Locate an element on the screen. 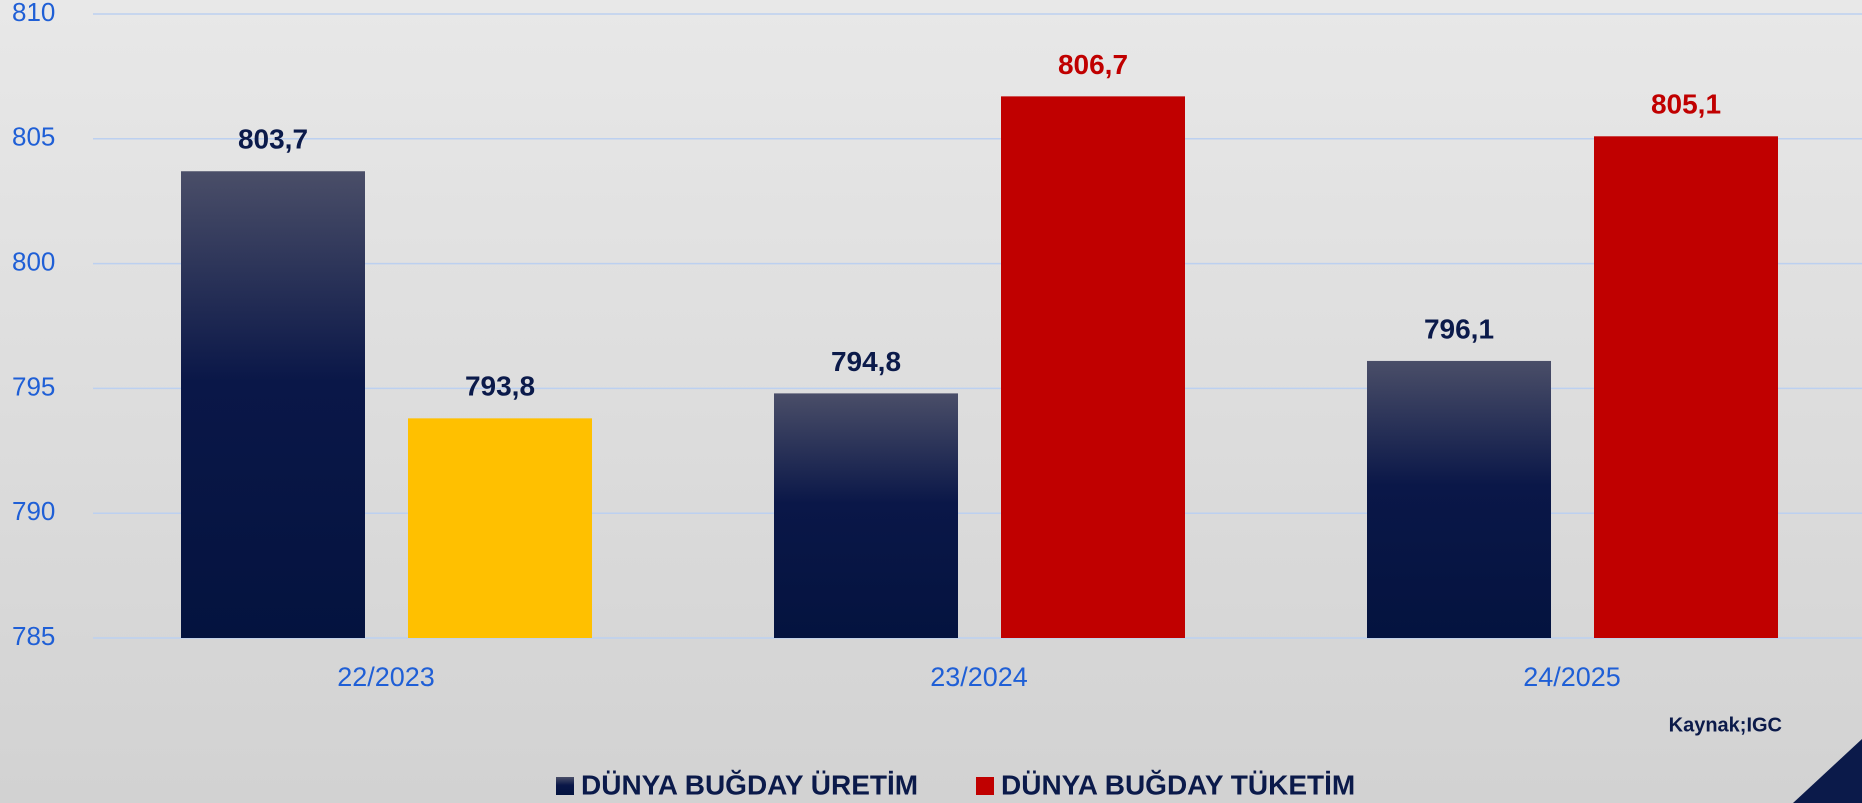  value-label: 794,8 is located at coordinates (866, 361).